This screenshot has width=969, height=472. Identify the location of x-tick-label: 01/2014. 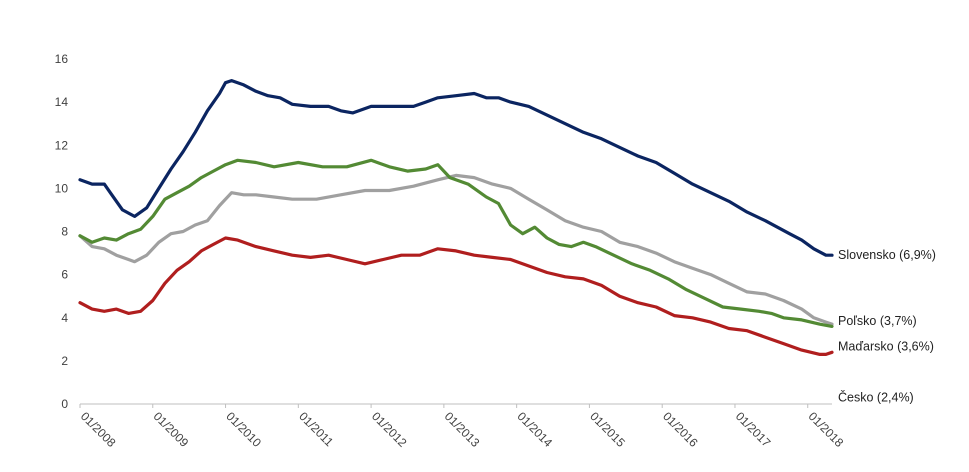
(535, 429).